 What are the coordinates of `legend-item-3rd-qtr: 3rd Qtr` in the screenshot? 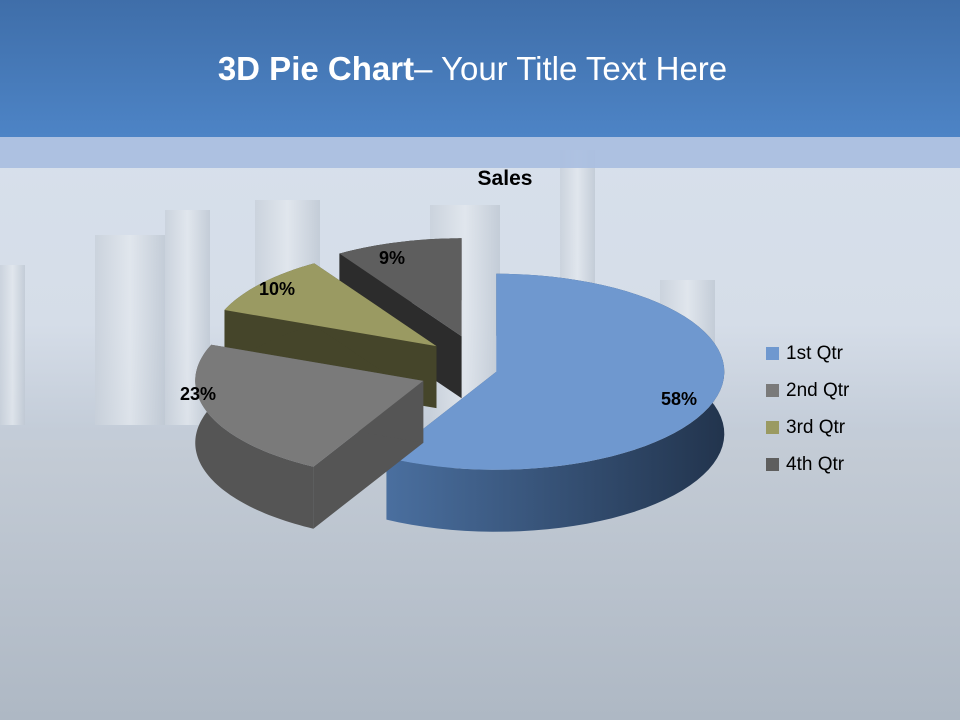 It's located at (807, 427).